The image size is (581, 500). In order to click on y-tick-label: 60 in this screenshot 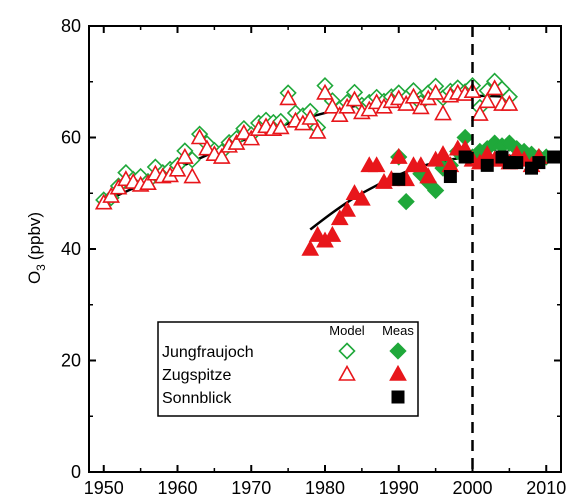, I will do `click(71, 138)`.